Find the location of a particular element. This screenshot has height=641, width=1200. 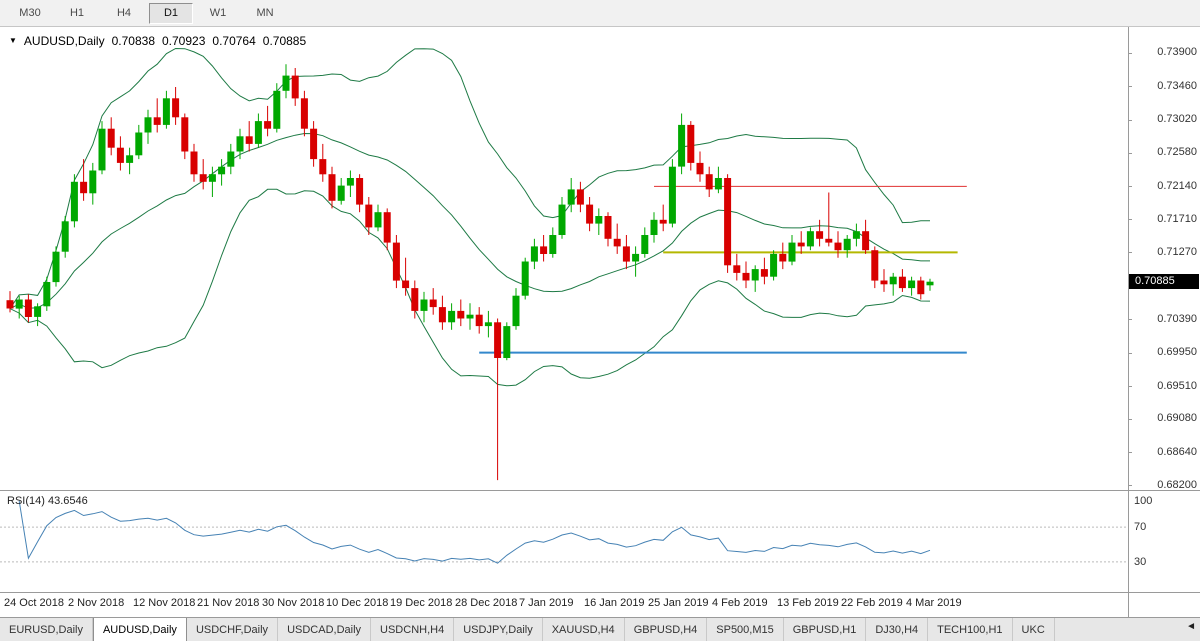

price-axis-label: 0.70390 is located at coordinates (1177, 319).